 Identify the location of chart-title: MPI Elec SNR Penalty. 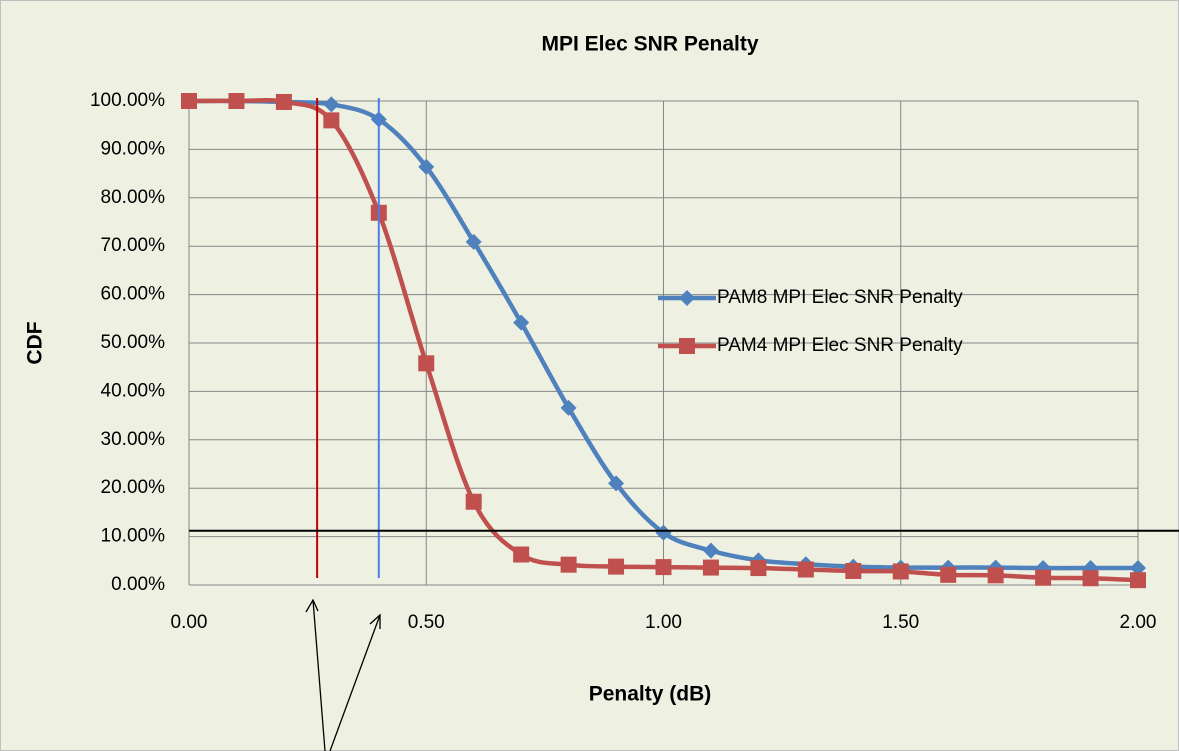
(649, 44).